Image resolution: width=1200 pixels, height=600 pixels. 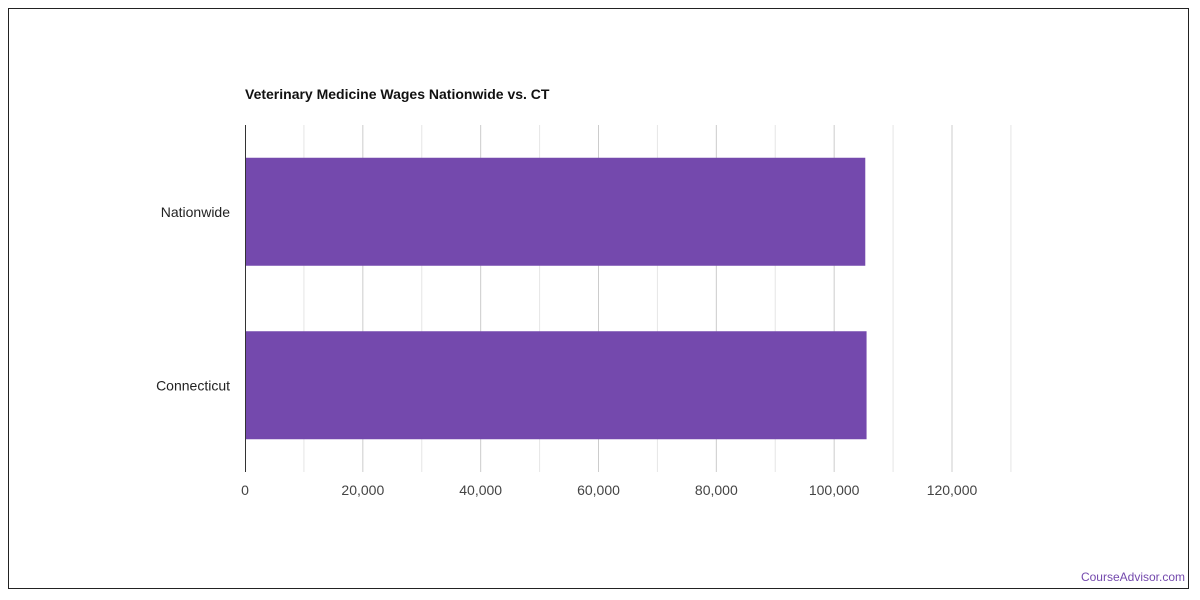 I want to click on x-tick-label: 40,000, so click(x=480, y=490).